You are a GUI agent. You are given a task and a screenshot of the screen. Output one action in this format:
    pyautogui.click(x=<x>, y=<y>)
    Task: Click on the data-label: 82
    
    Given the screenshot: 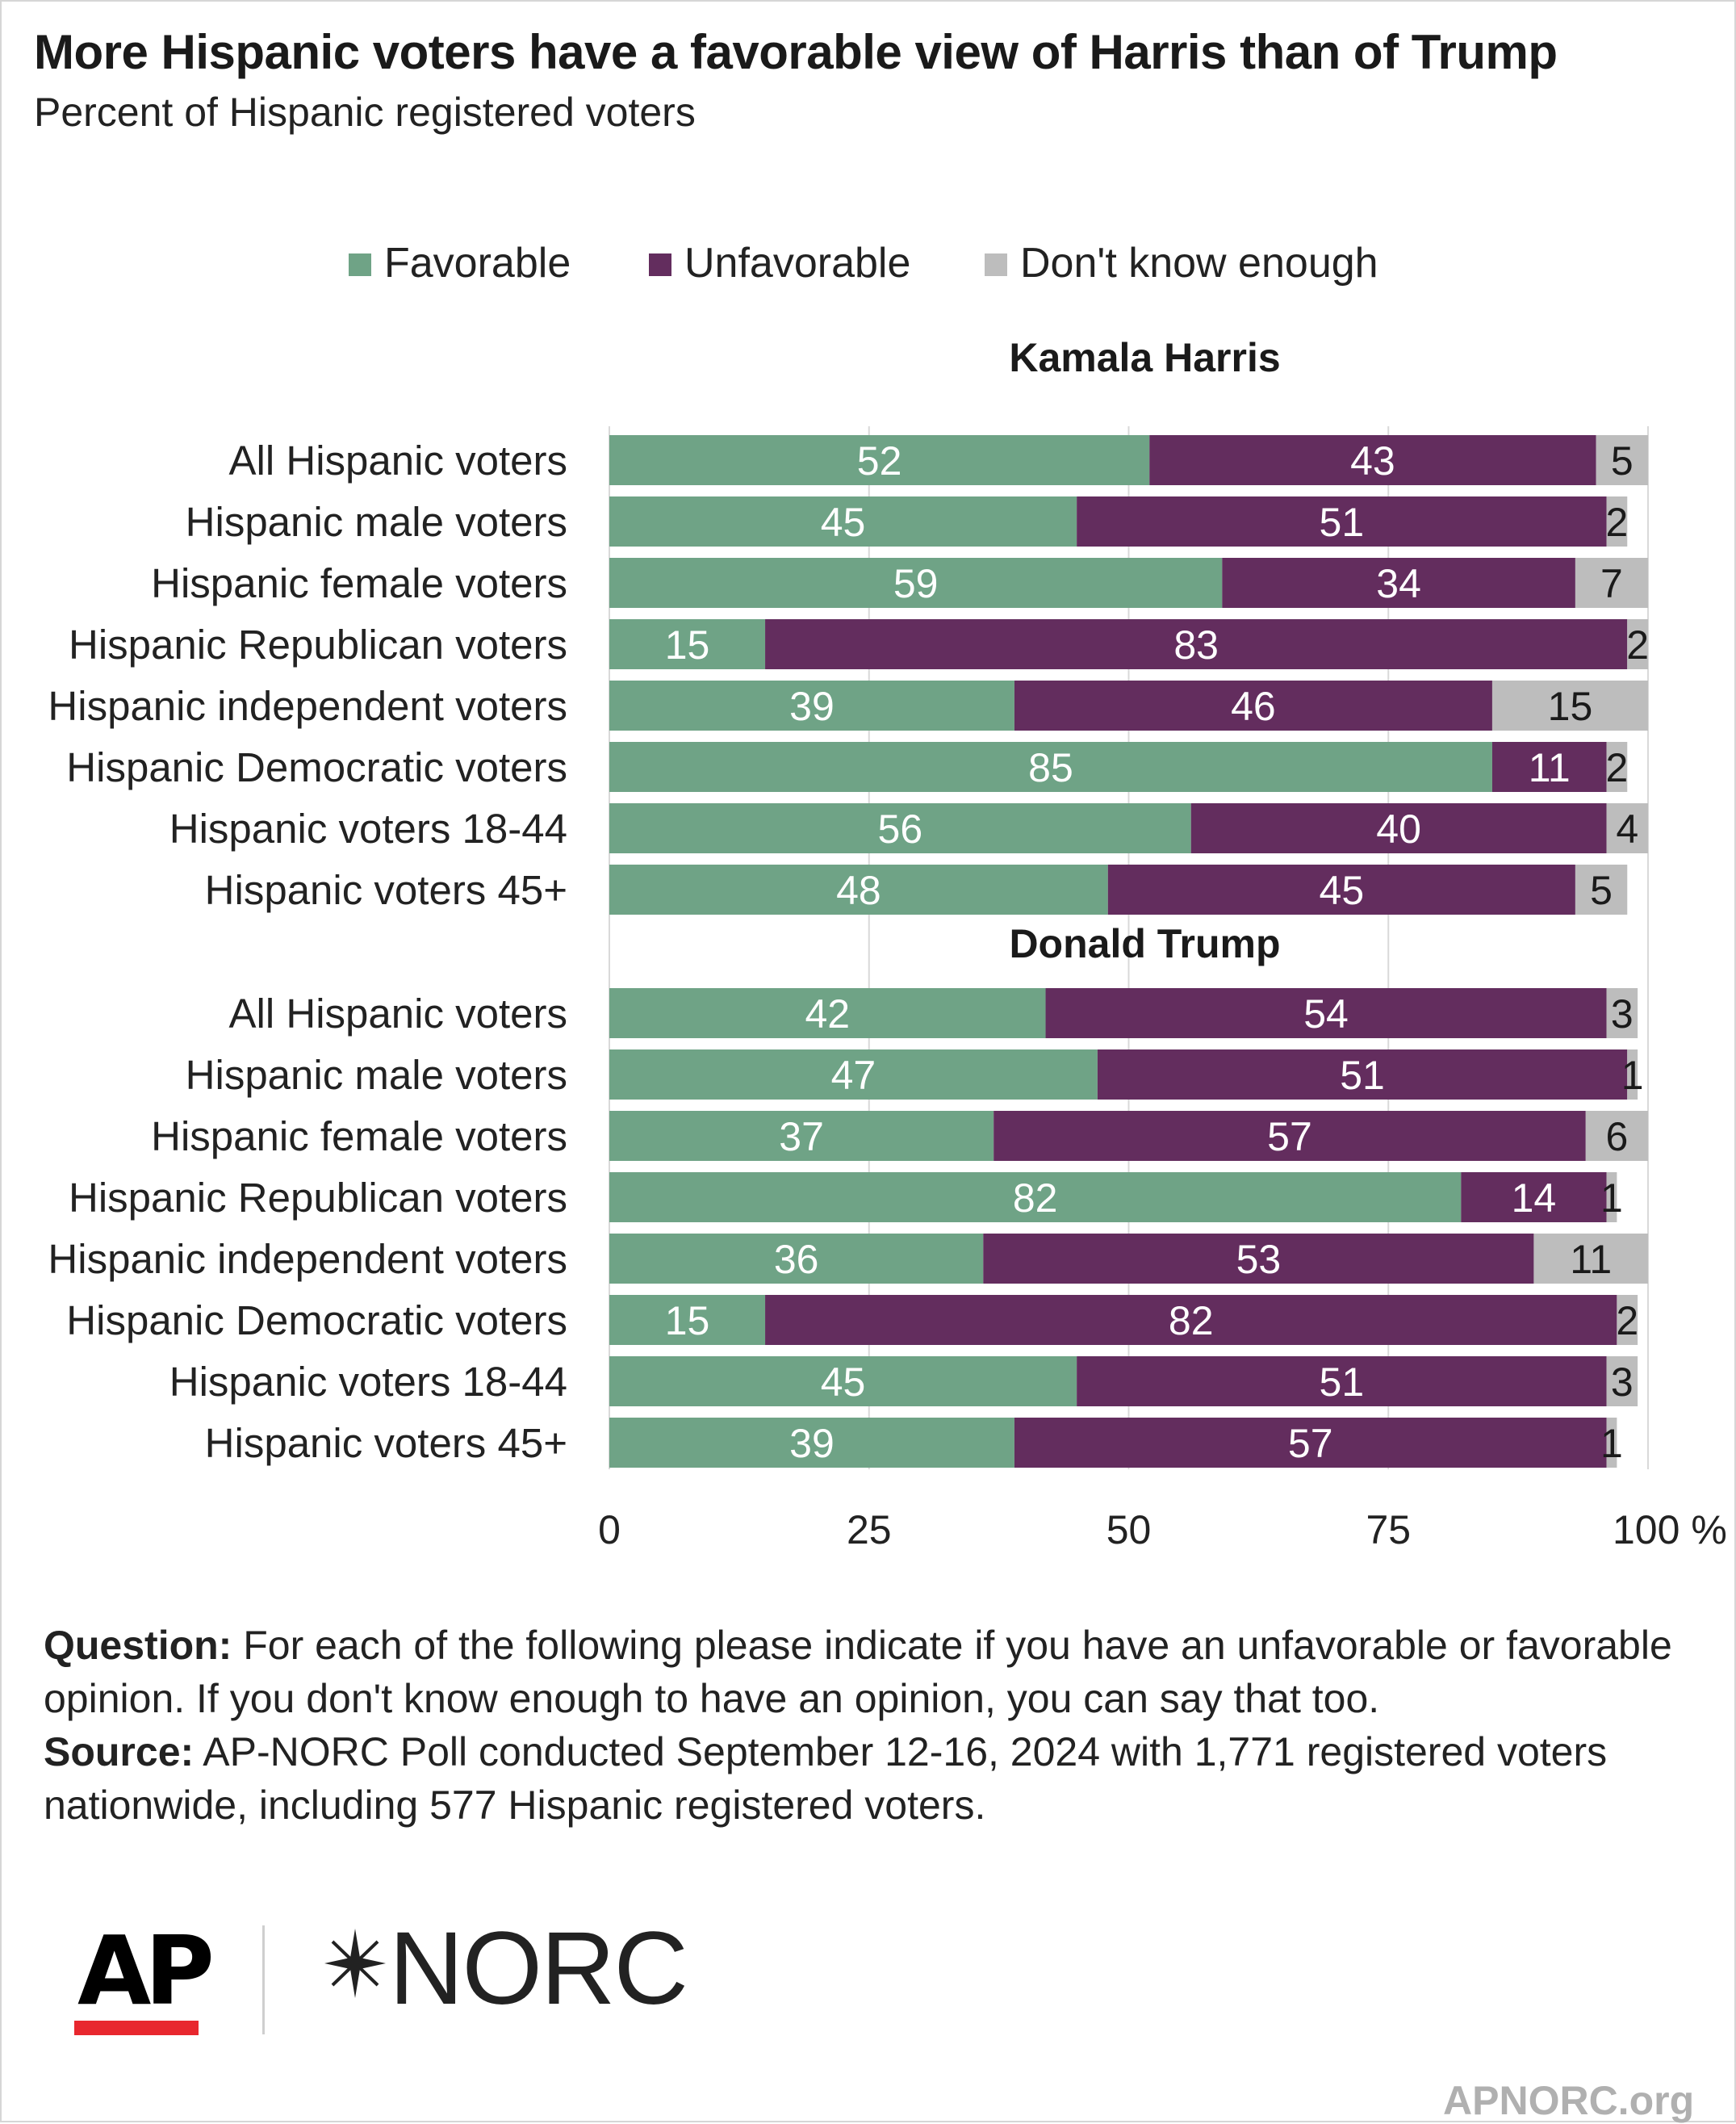 What is the action you would take?
    pyautogui.click(x=1035, y=1198)
    